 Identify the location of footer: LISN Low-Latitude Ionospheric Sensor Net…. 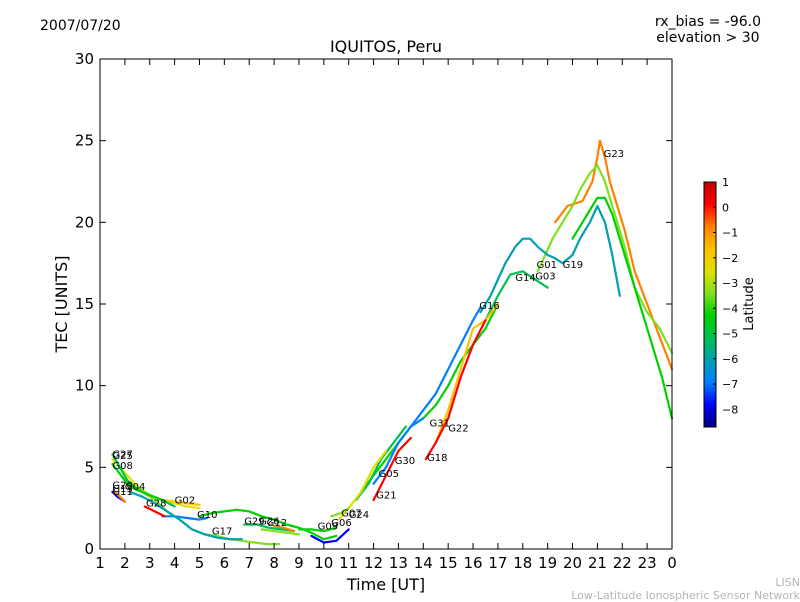
(685, 589).